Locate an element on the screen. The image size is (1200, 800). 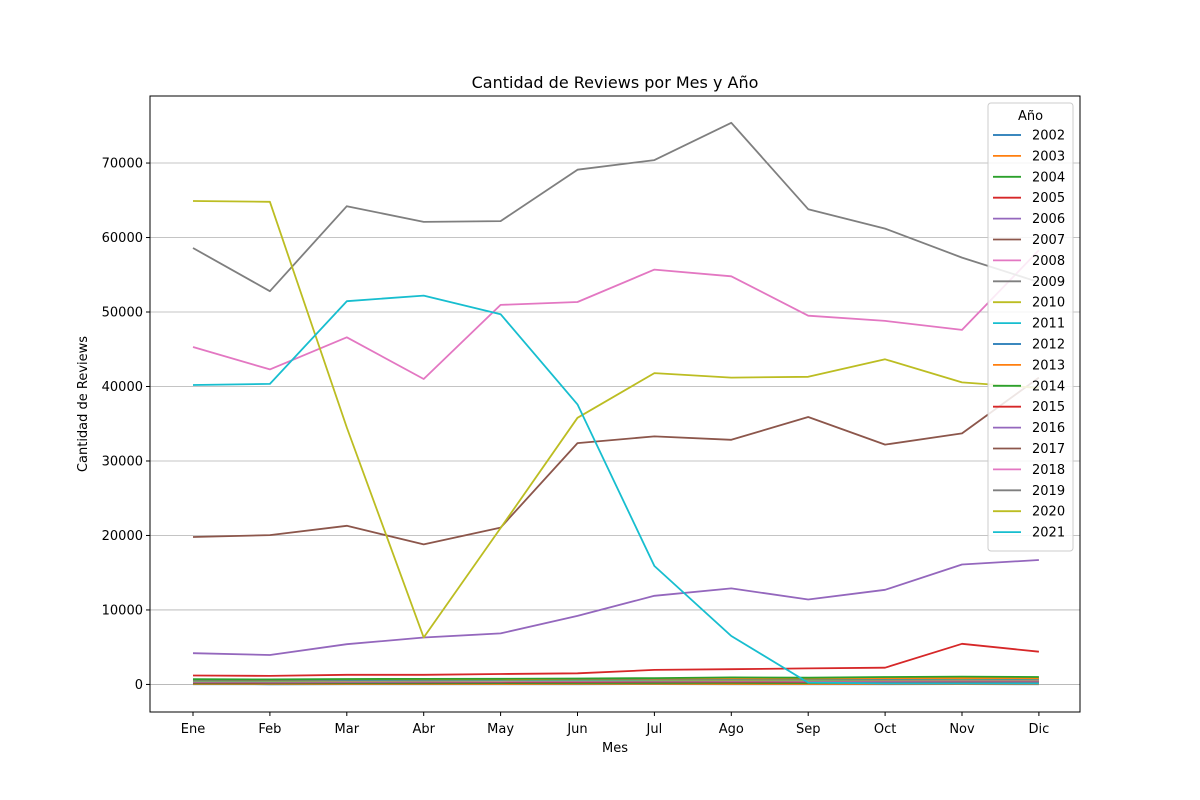
y-tick-label: 0 is located at coordinates (139, 685).